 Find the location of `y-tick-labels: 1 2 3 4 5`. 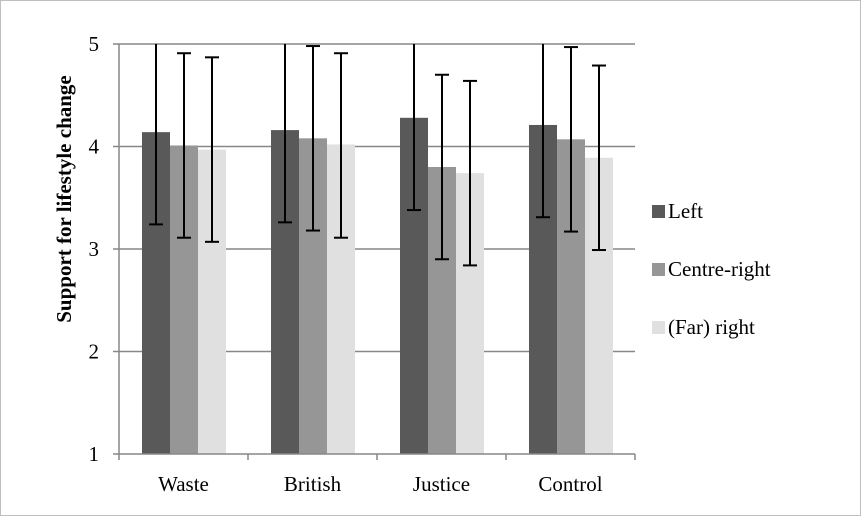

y-tick-labels: 1 2 3 4 5 is located at coordinates (94, 249).